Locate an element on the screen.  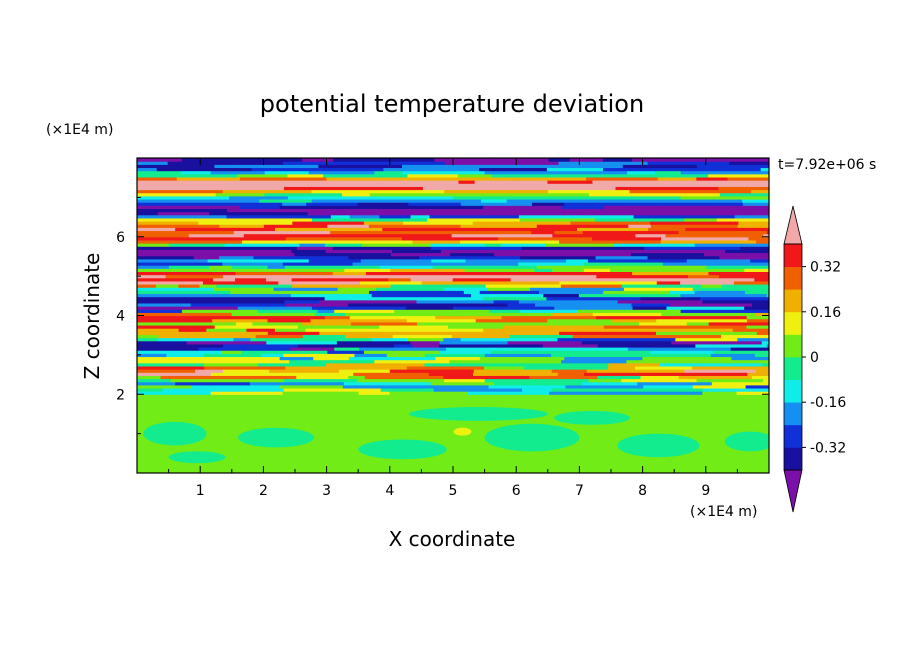
x-tick-label: 4 is located at coordinates (389, 491).